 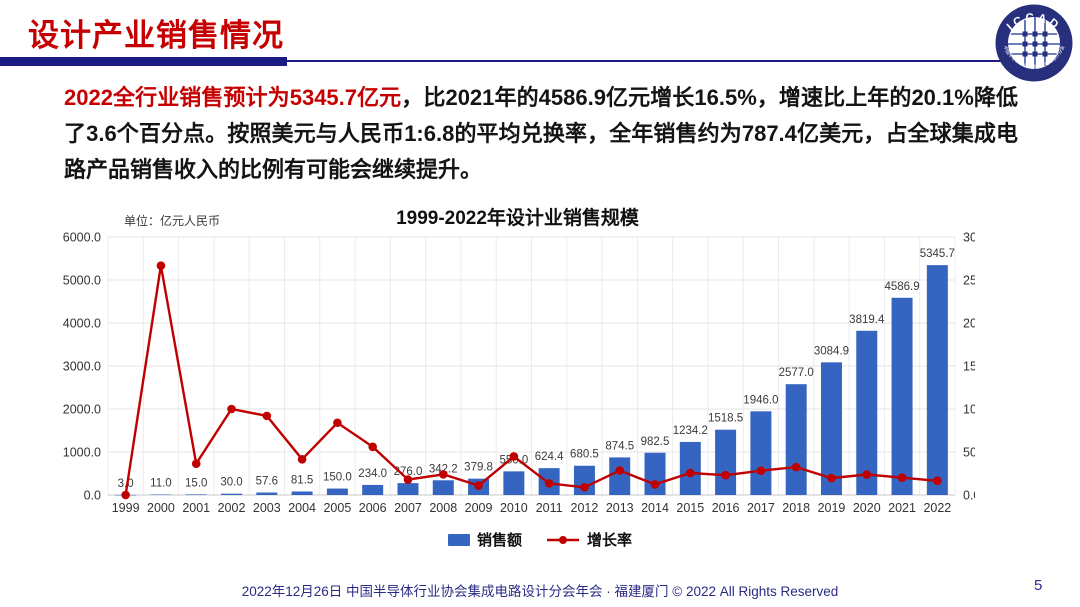 What do you see at coordinates (796, 373) in the screenshot?
I see `bar-value-label: 2577.0` at bounding box center [796, 373].